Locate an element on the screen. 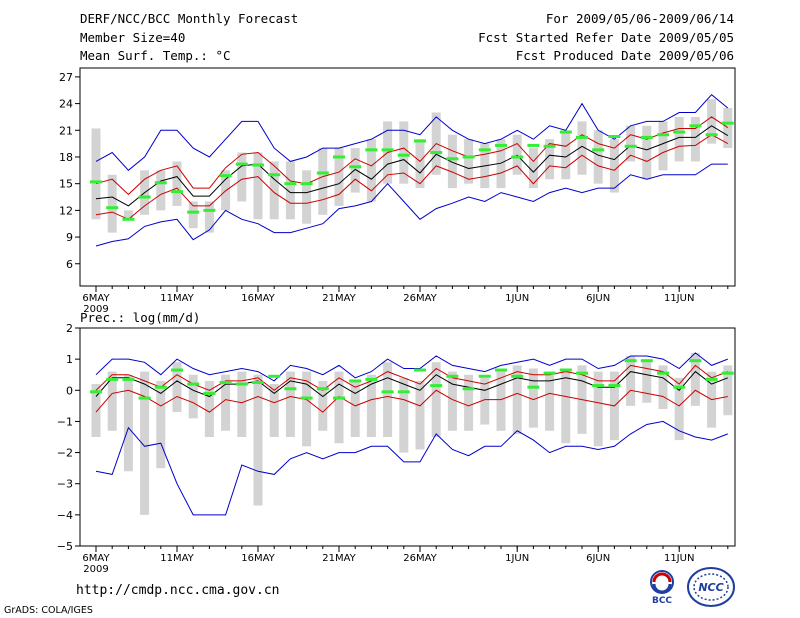 The height and width of the screenshot is (618, 800). temperature-x-tick-label: 6JUN is located at coordinates (598, 298).